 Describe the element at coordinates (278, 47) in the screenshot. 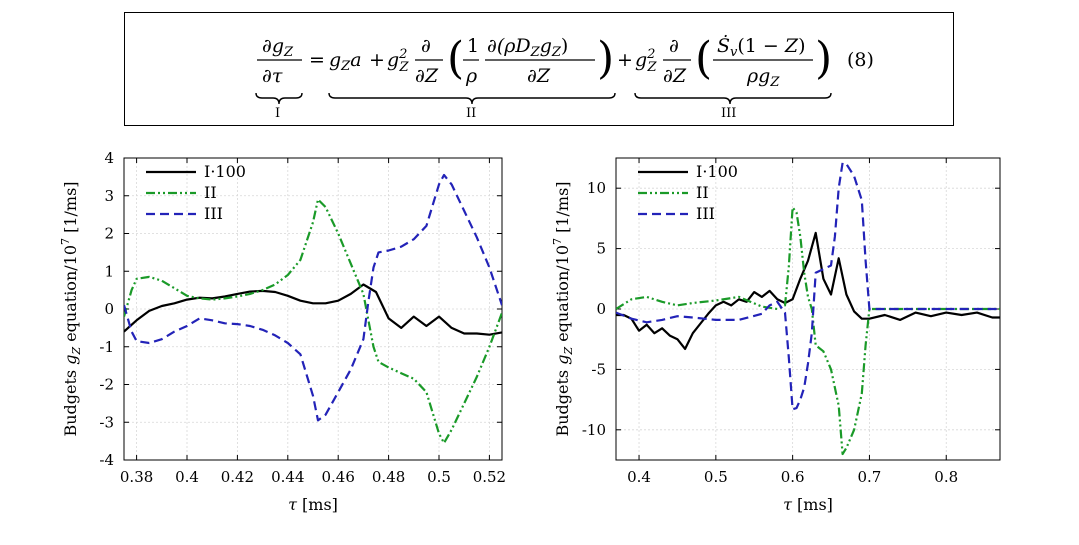

I see `lhs-numerator: ∂gZ` at that location.